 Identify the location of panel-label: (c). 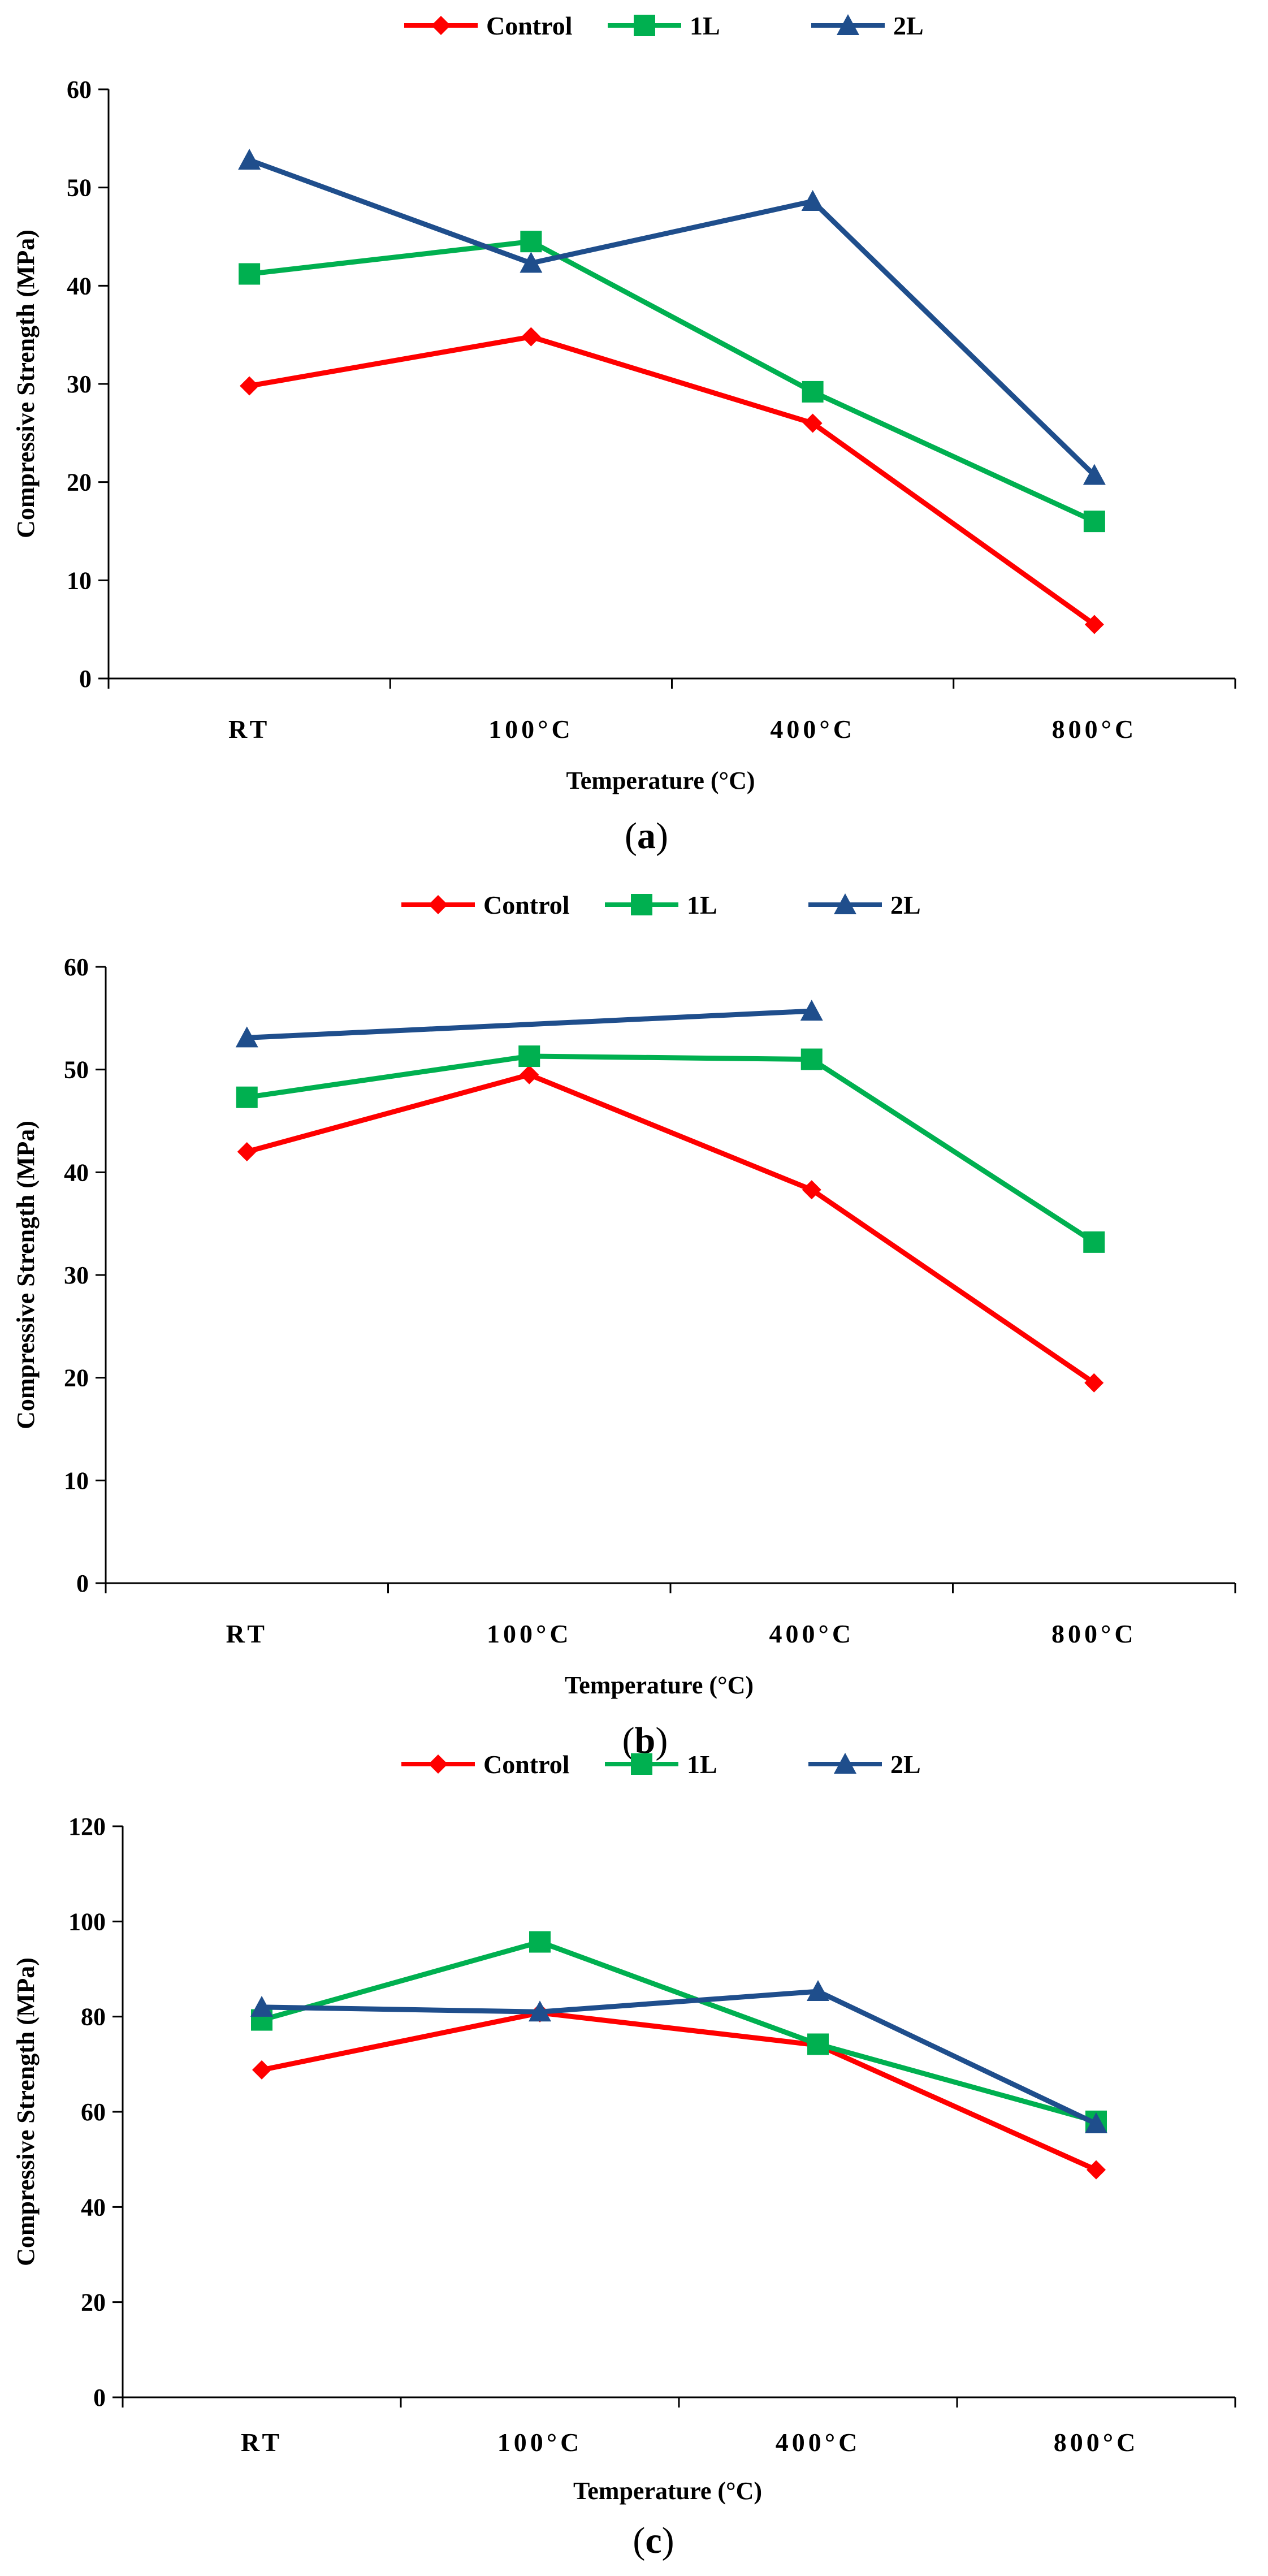
(653, 2540).